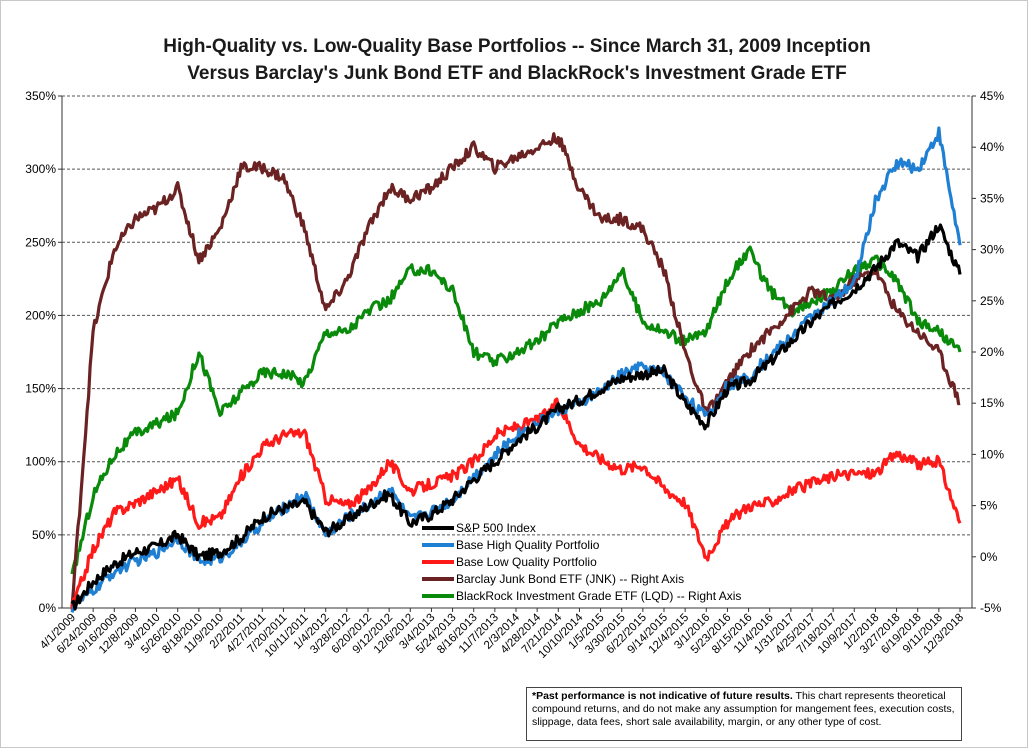 The width and height of the screenshot is (1034, 752). What do you see at coordinates (989, 506) in the screenshot?
I see `right-tick-label: 5%` at bounding box center [989, 506].